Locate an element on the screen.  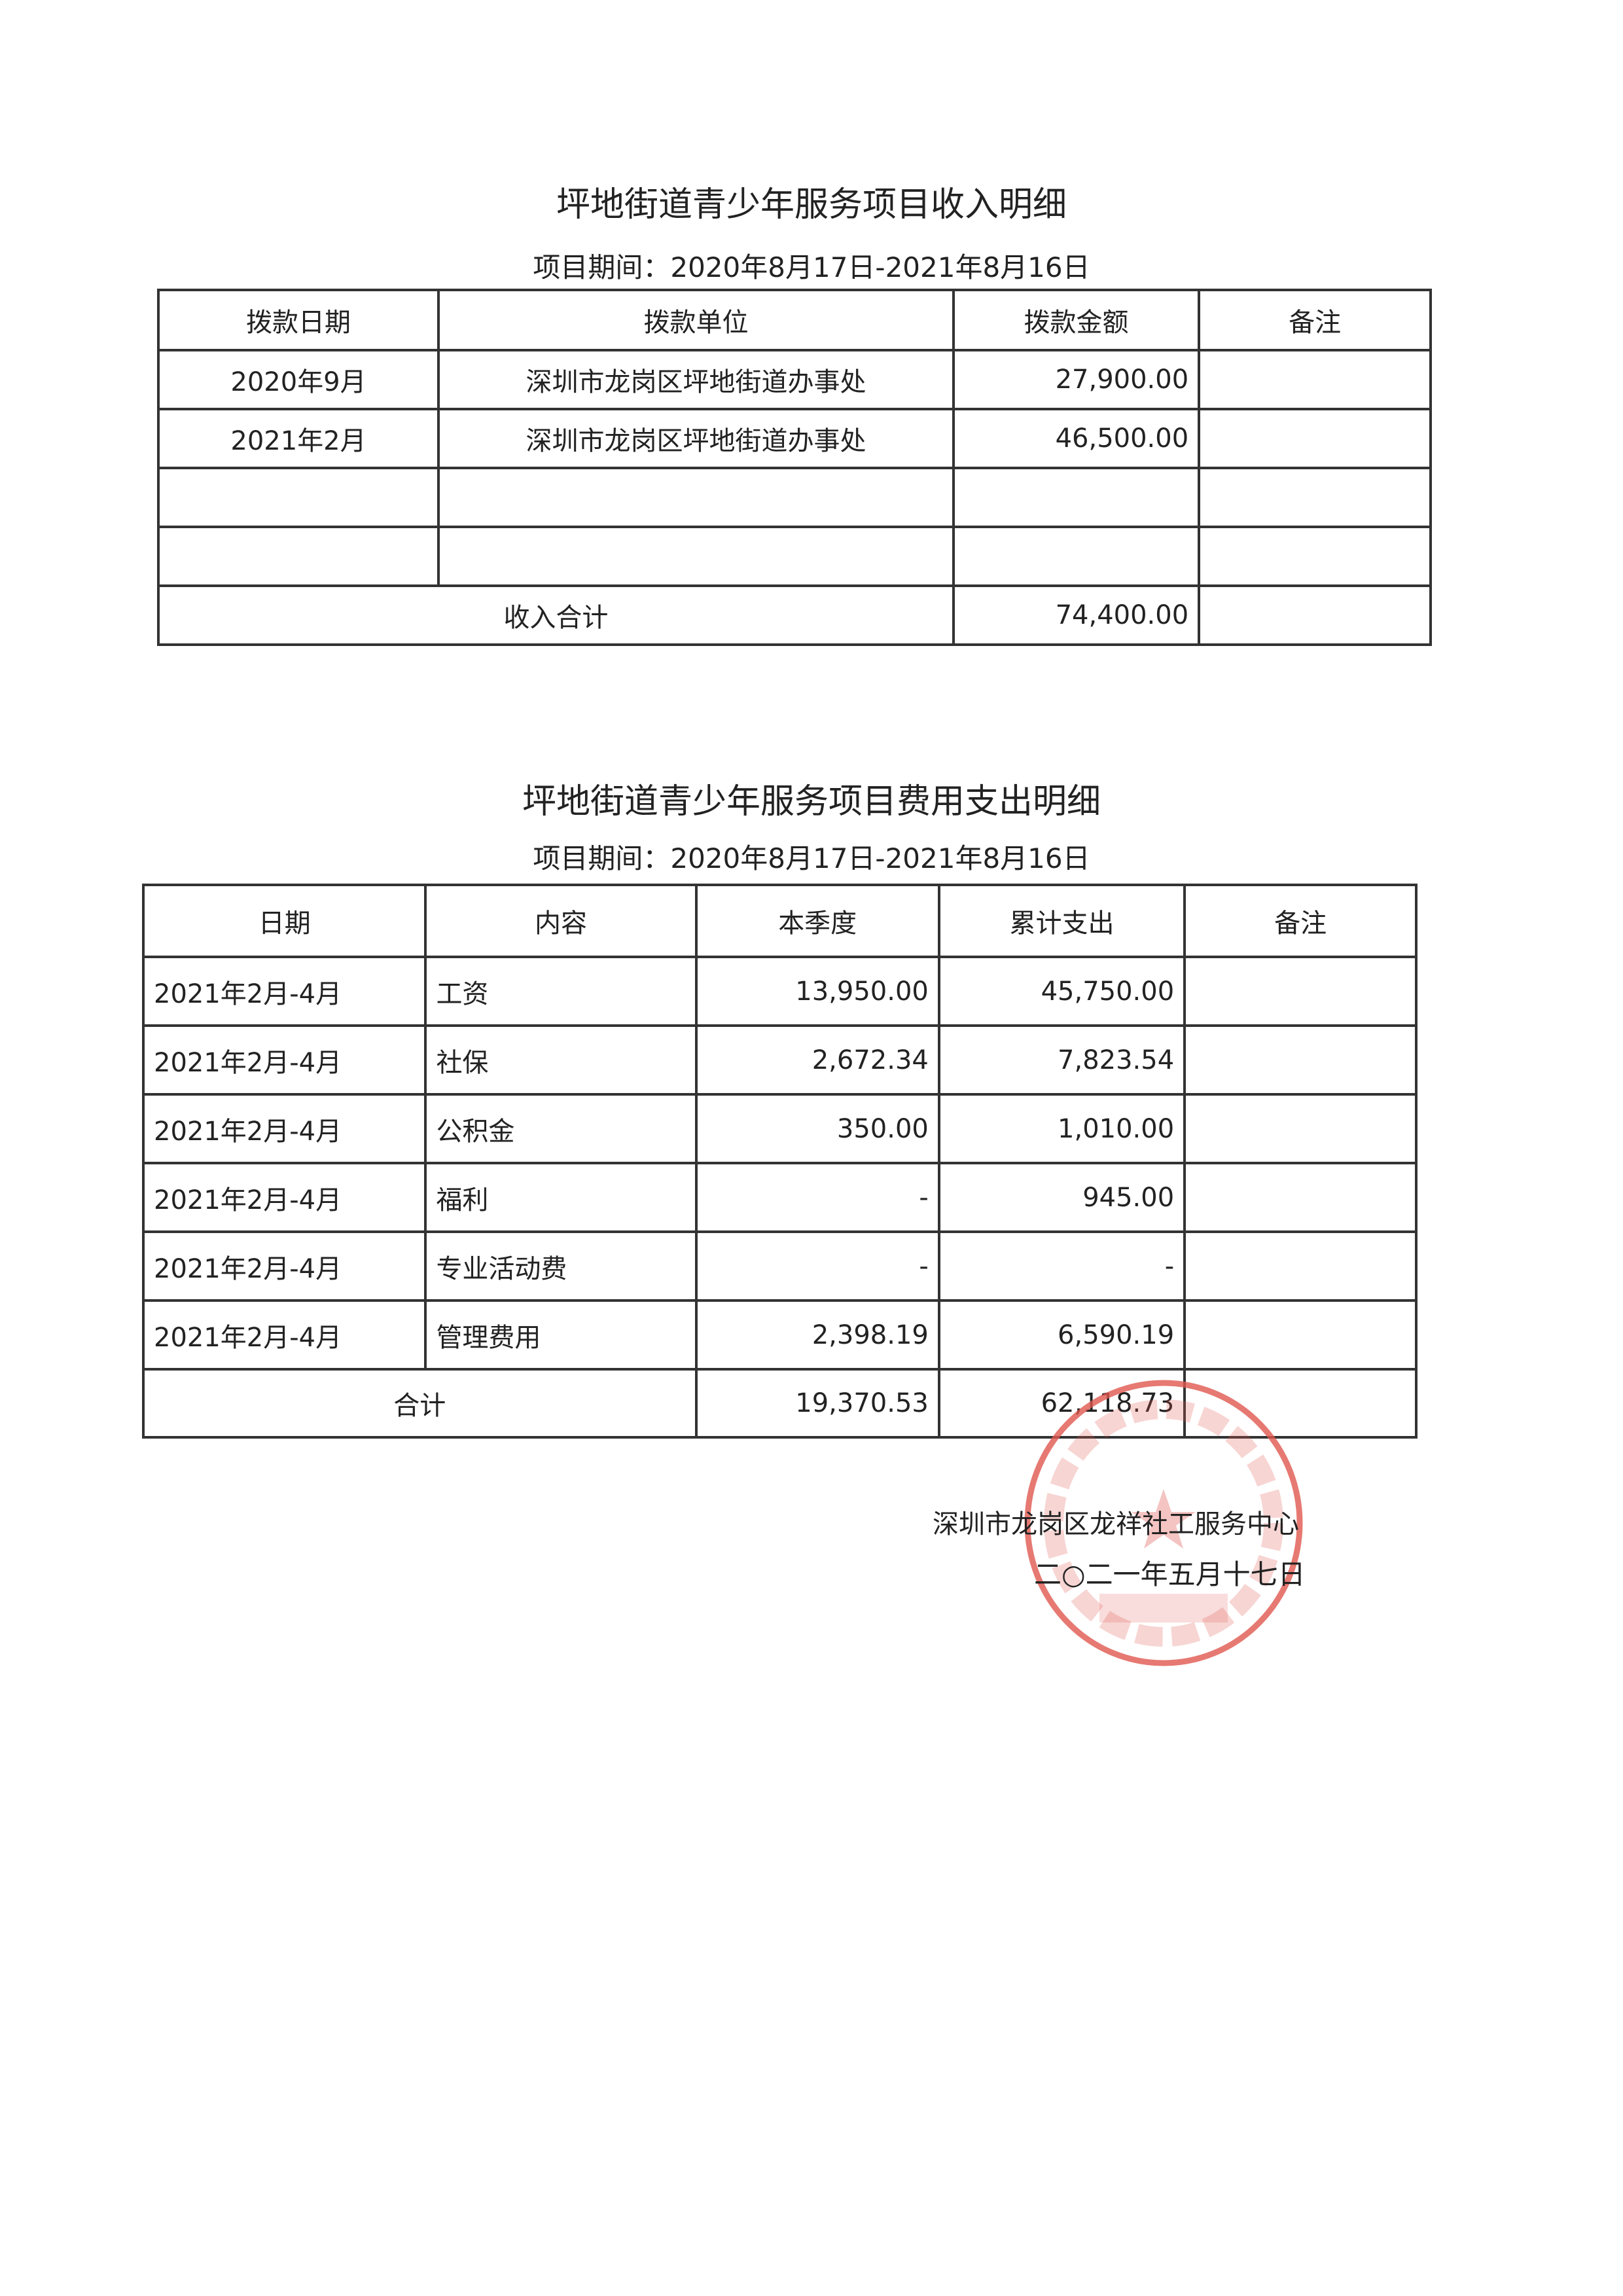
total-cumulative: 62,118.73 is located at coordinates (1061, 1403).